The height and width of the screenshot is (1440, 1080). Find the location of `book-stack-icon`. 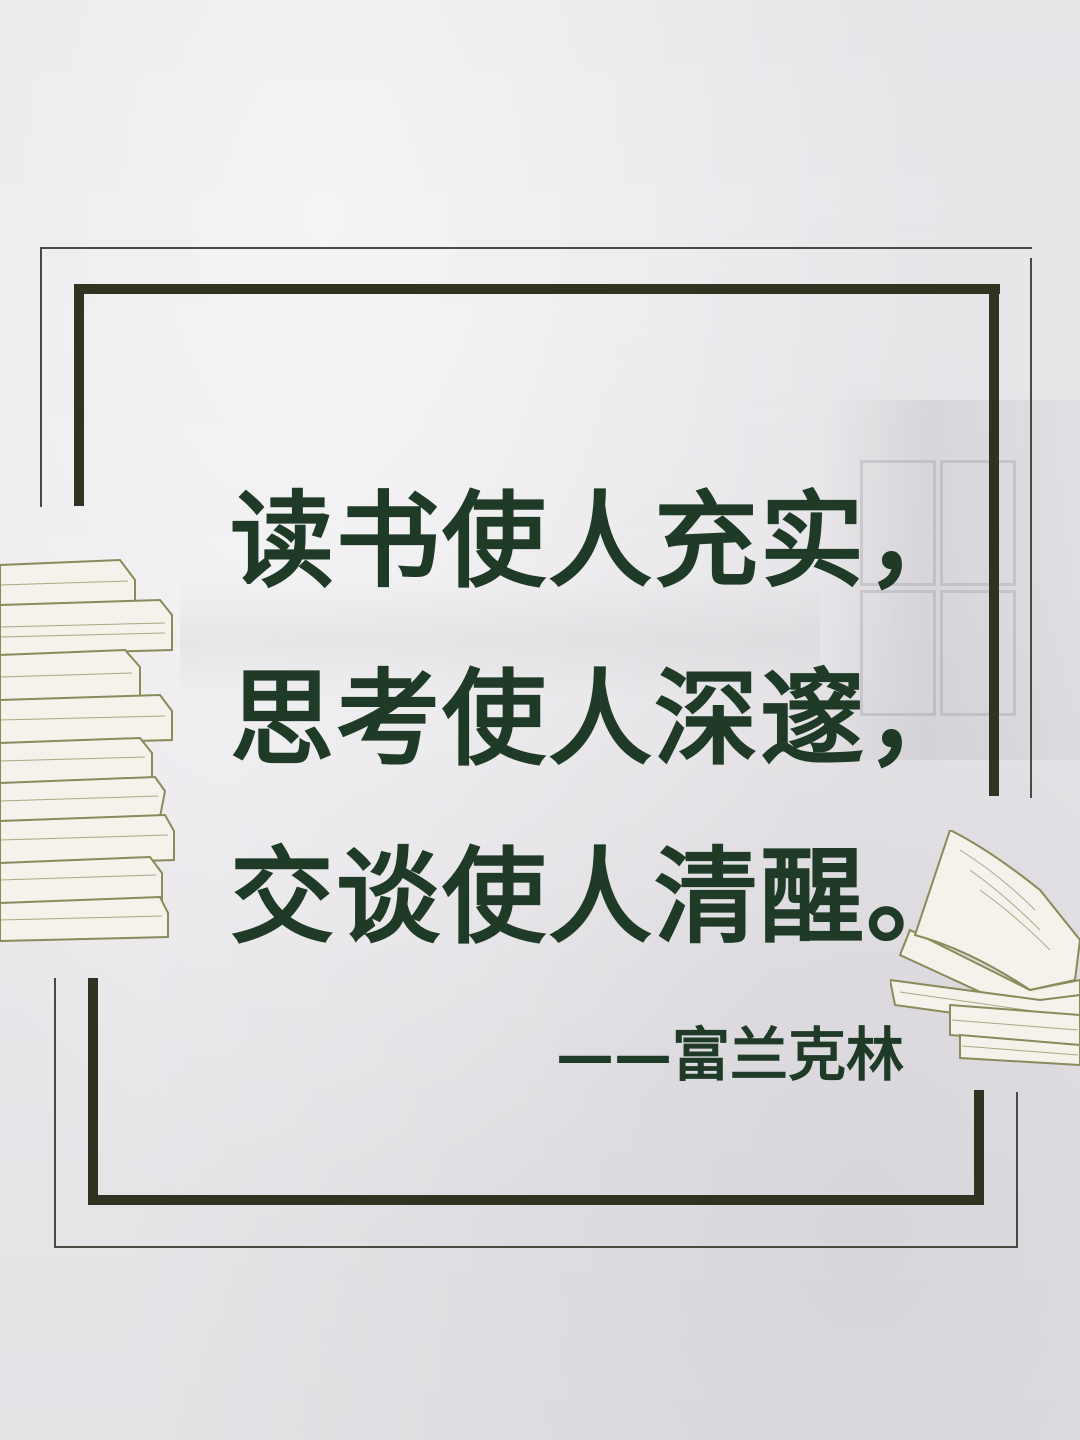

book-stack-icon is located at coordinates (87, 750).